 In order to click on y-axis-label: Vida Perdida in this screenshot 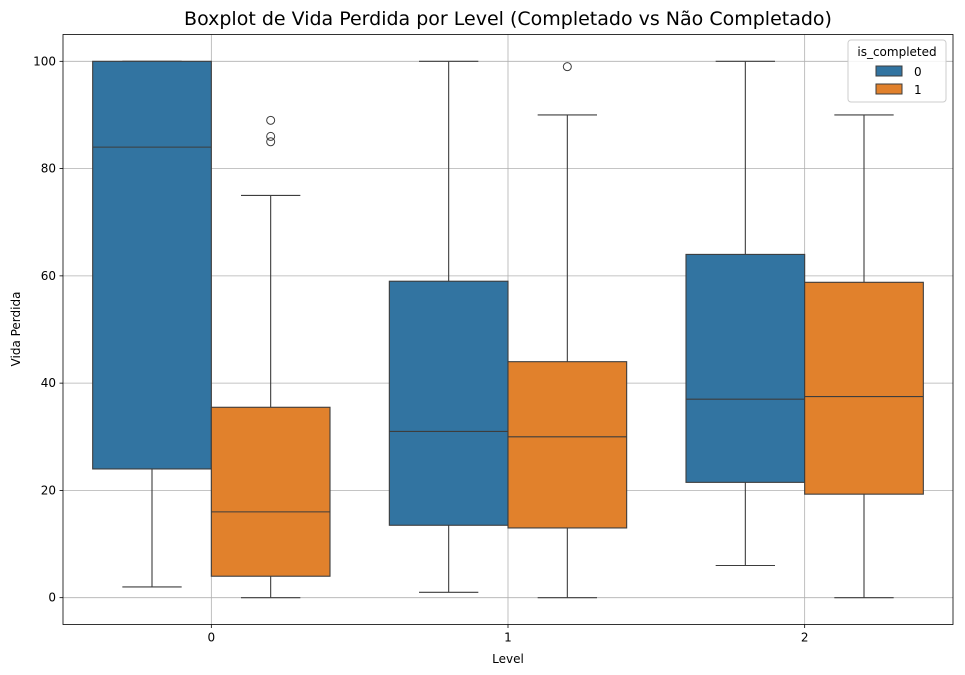, I will do `click(16, 329)`.